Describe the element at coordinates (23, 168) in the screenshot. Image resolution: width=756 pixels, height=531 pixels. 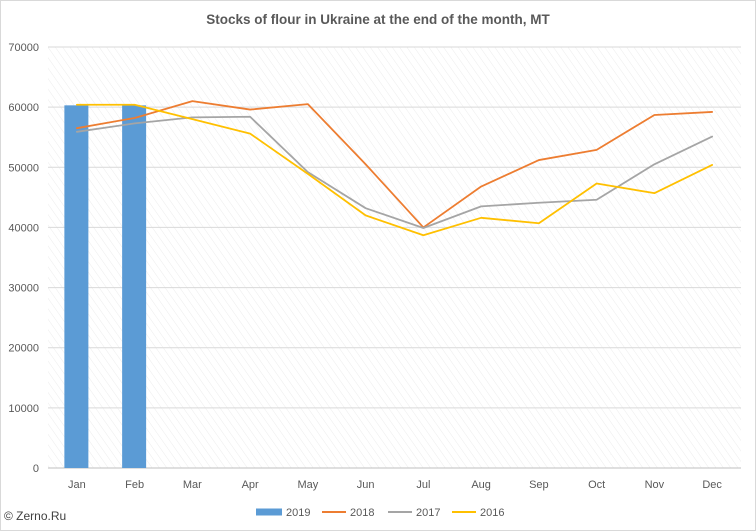
I see `y-tick-label: 50000` at that location.